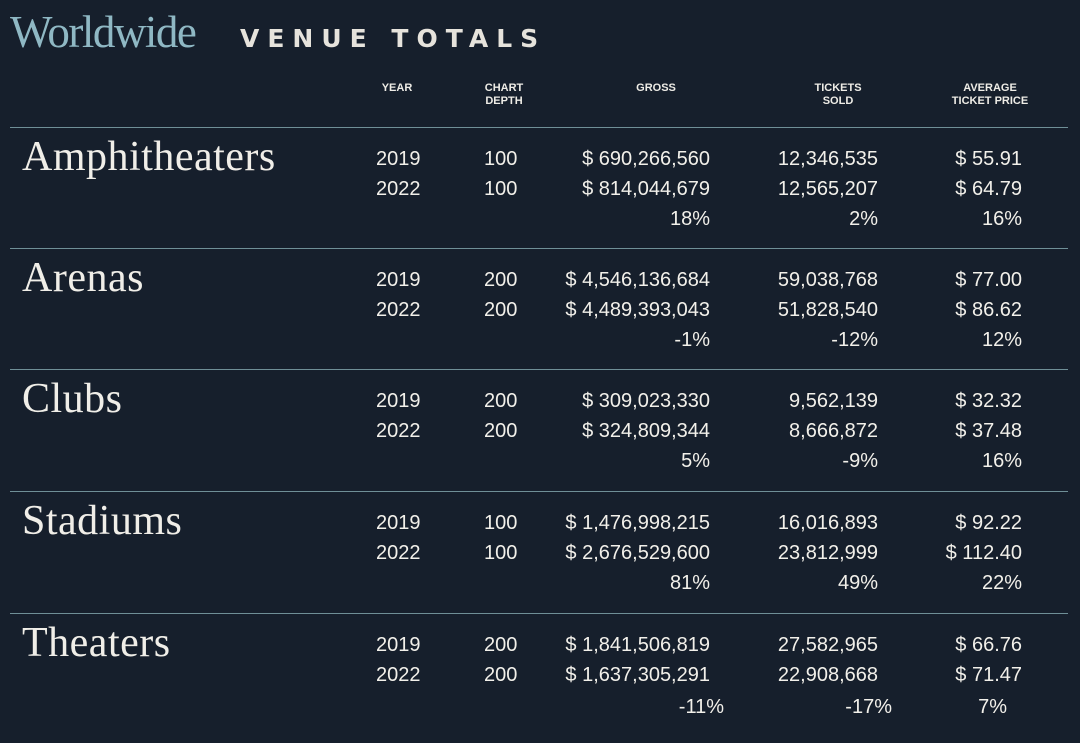 This screenshot has height=743, width=1080. I want to click on tickets-sold-cell: 16,016,893, so click(827, 523).